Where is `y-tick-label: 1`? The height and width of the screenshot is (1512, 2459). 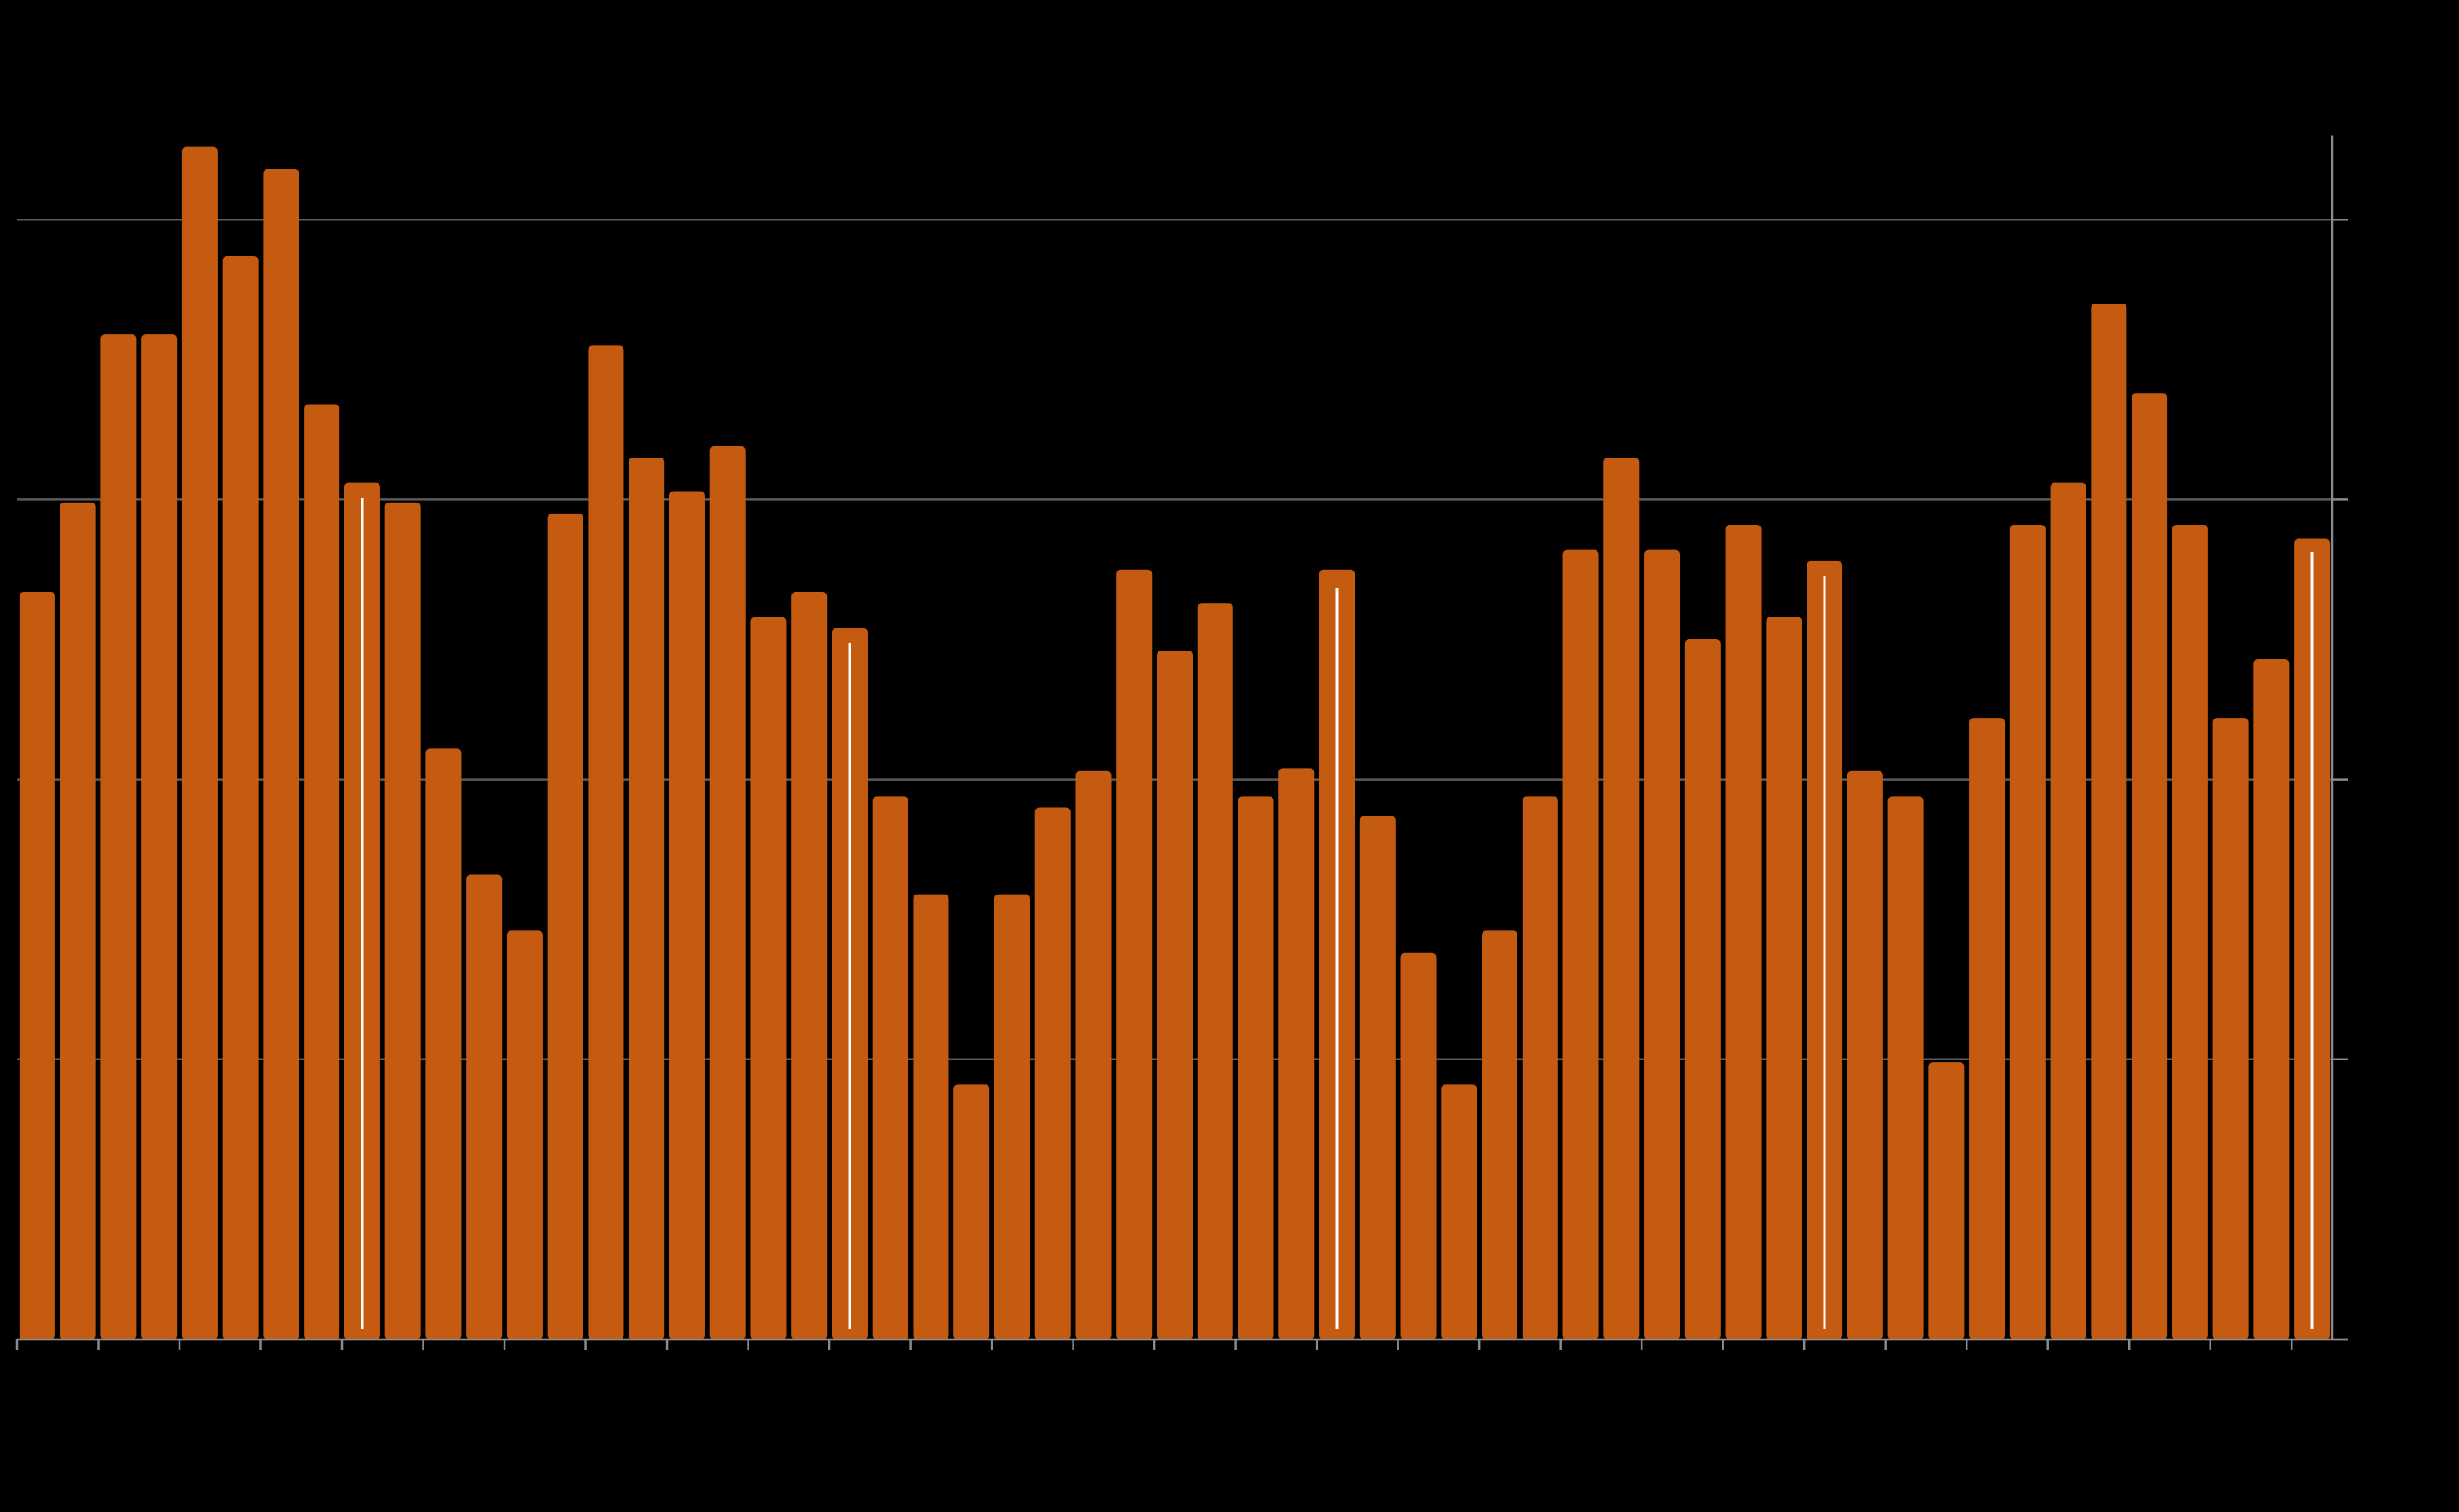
y-tick-label: 1 is located at coordinates (2364, 1057).